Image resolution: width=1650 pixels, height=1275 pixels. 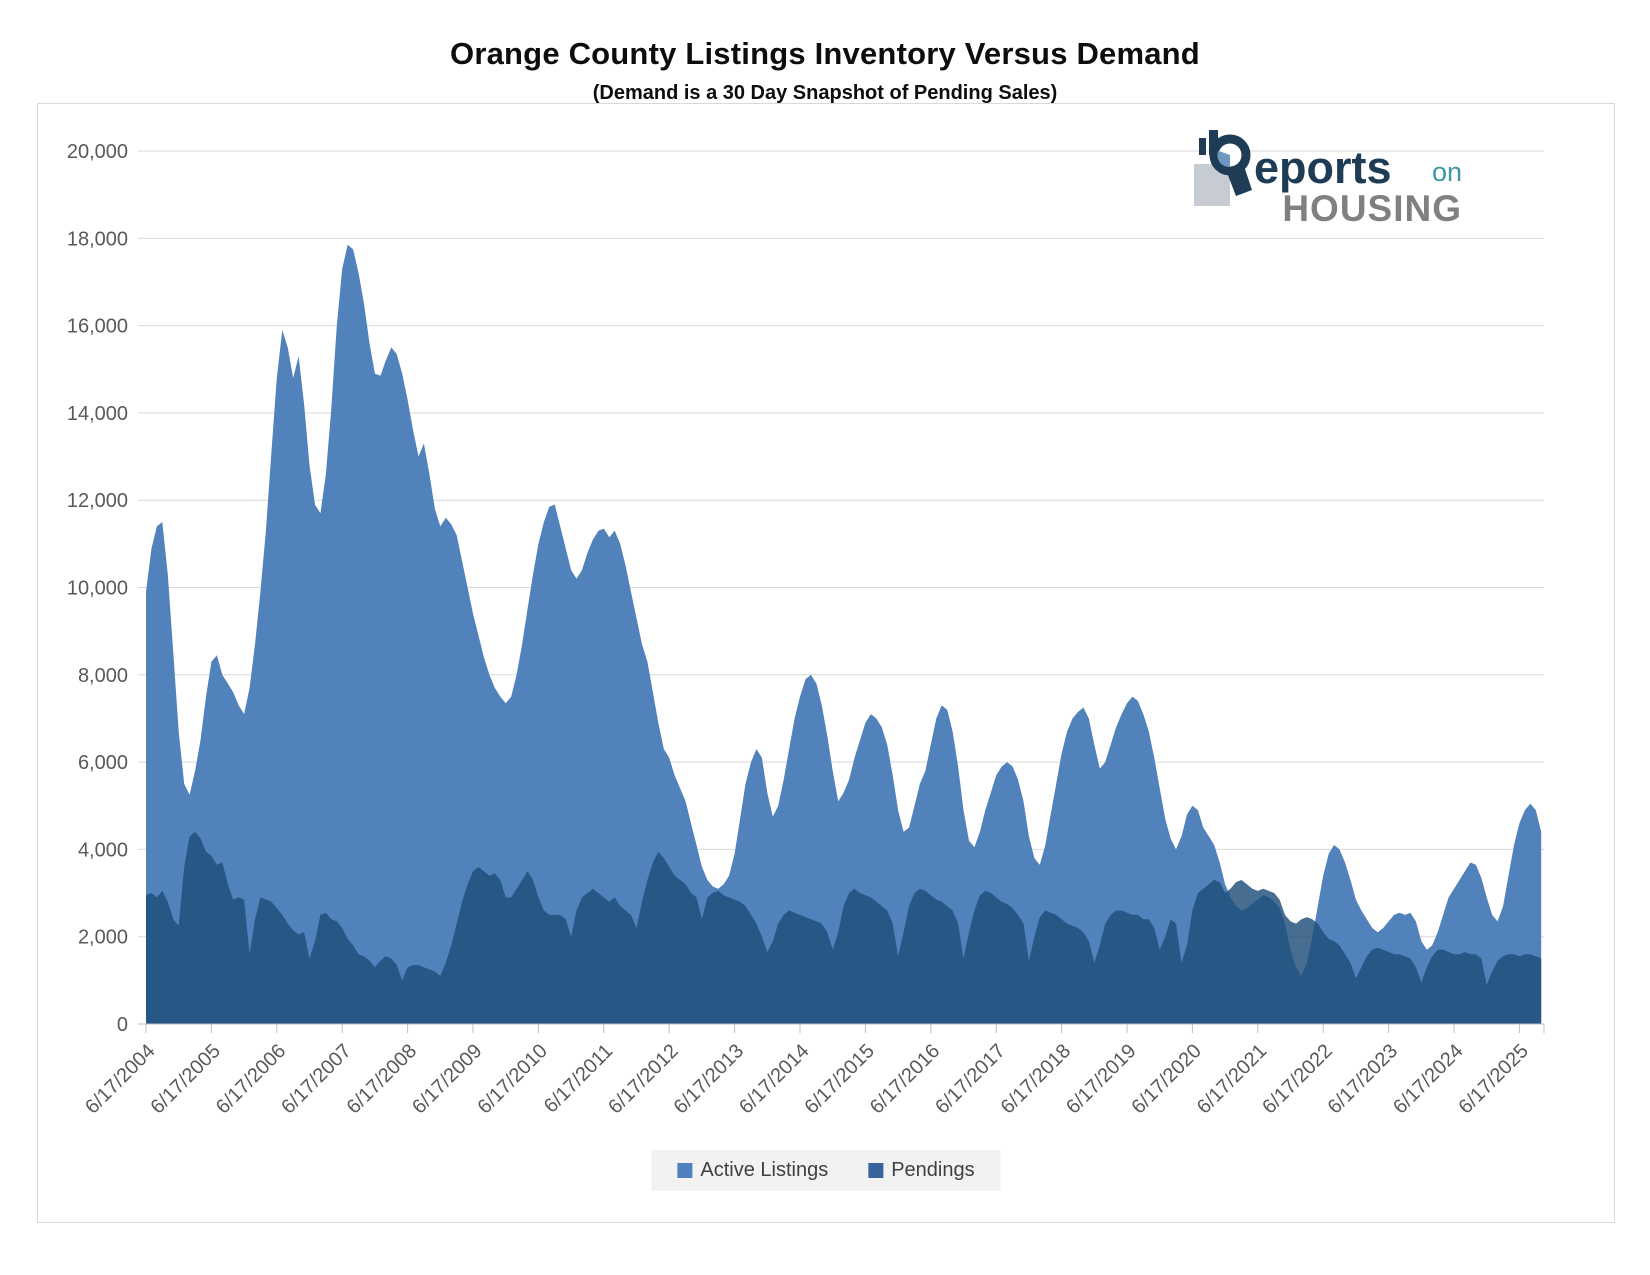 What do you see at coordinates (774, 1079) in the screenshot?
I see `x-axis-tick-label: 6/17/2014` at bounding box center [774, 1079].